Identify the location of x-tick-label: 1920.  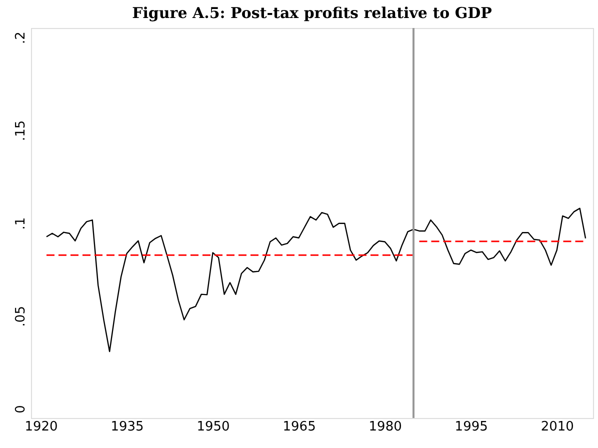
(41, 427).